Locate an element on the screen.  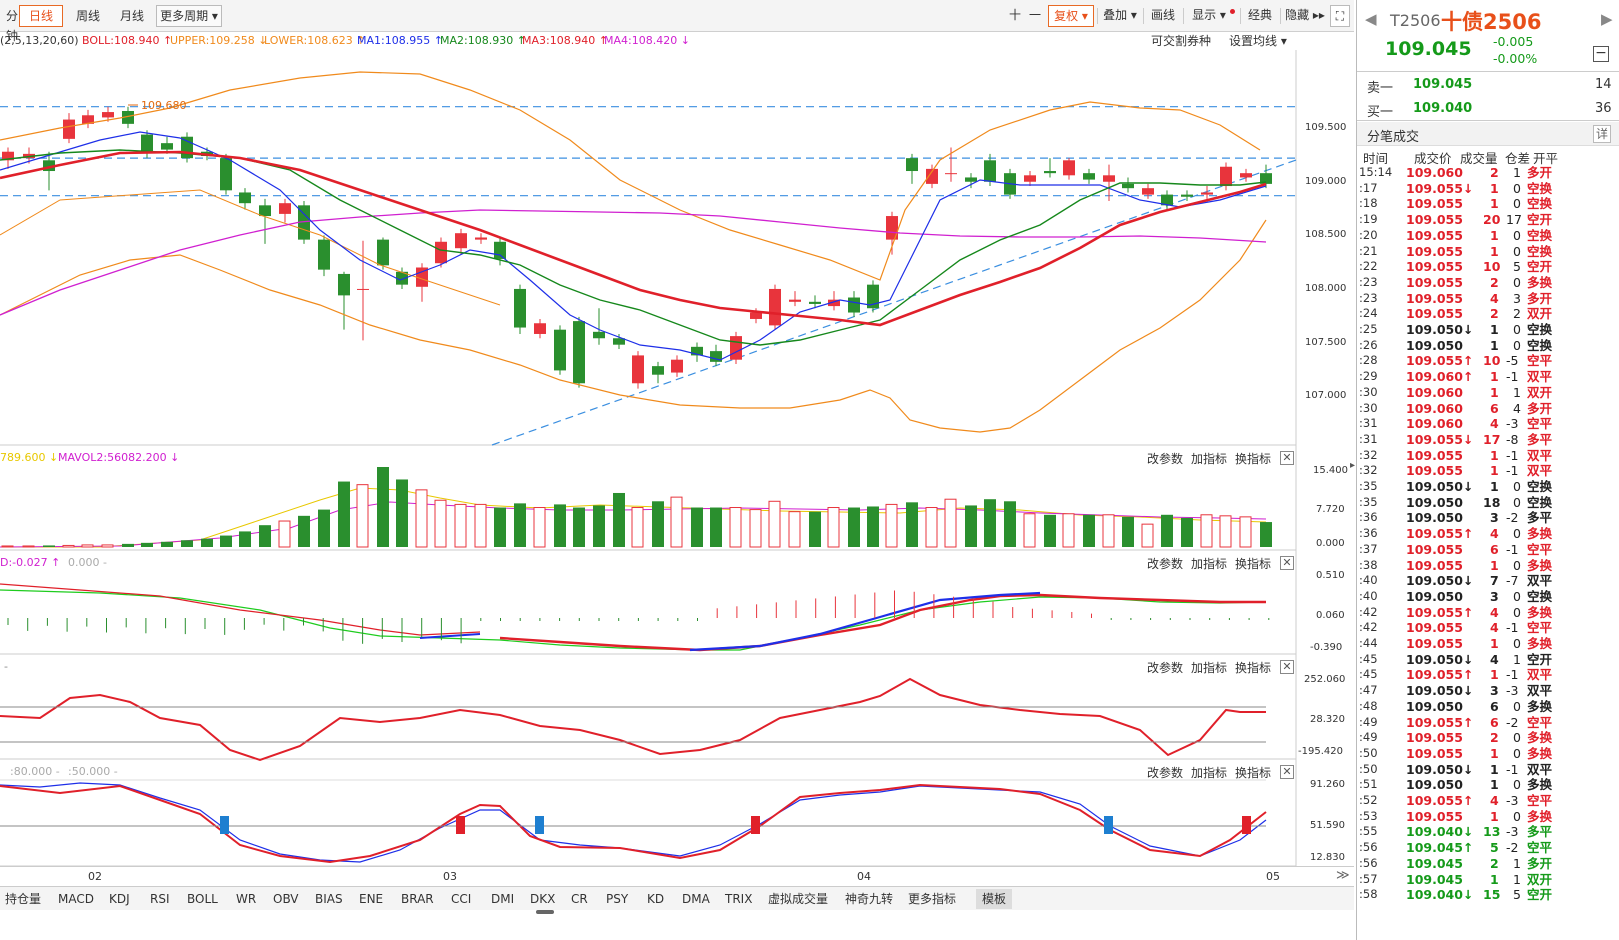
tab-obv: OBV is located at coordinates (286, 899).